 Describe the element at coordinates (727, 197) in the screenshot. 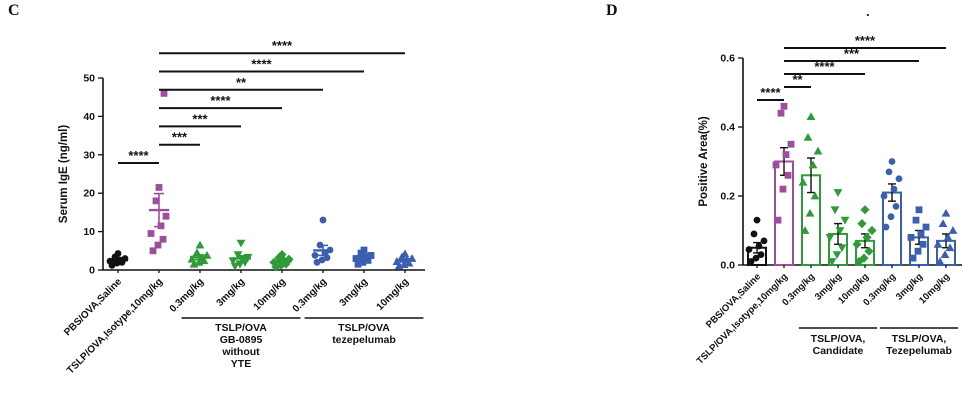

I see `y-tick-label: 0.2` at that location.